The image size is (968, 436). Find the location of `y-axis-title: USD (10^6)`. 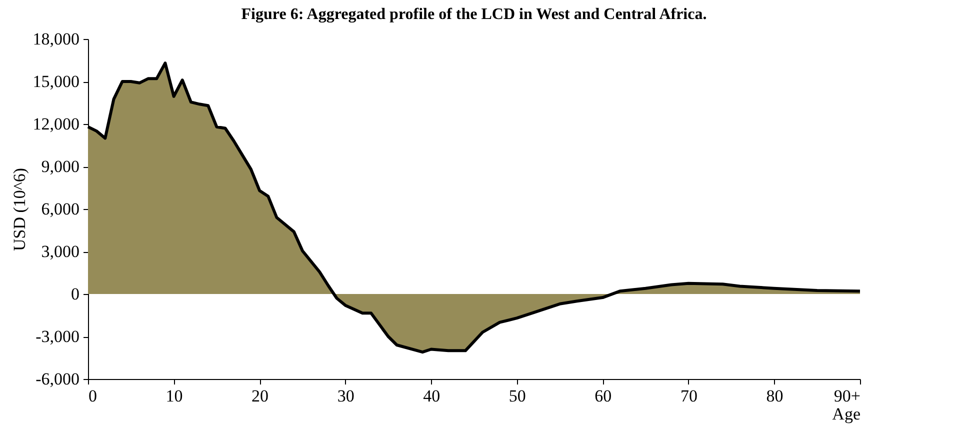

y-axis-title: USD (10^6) is located at coordinates (19, 210).